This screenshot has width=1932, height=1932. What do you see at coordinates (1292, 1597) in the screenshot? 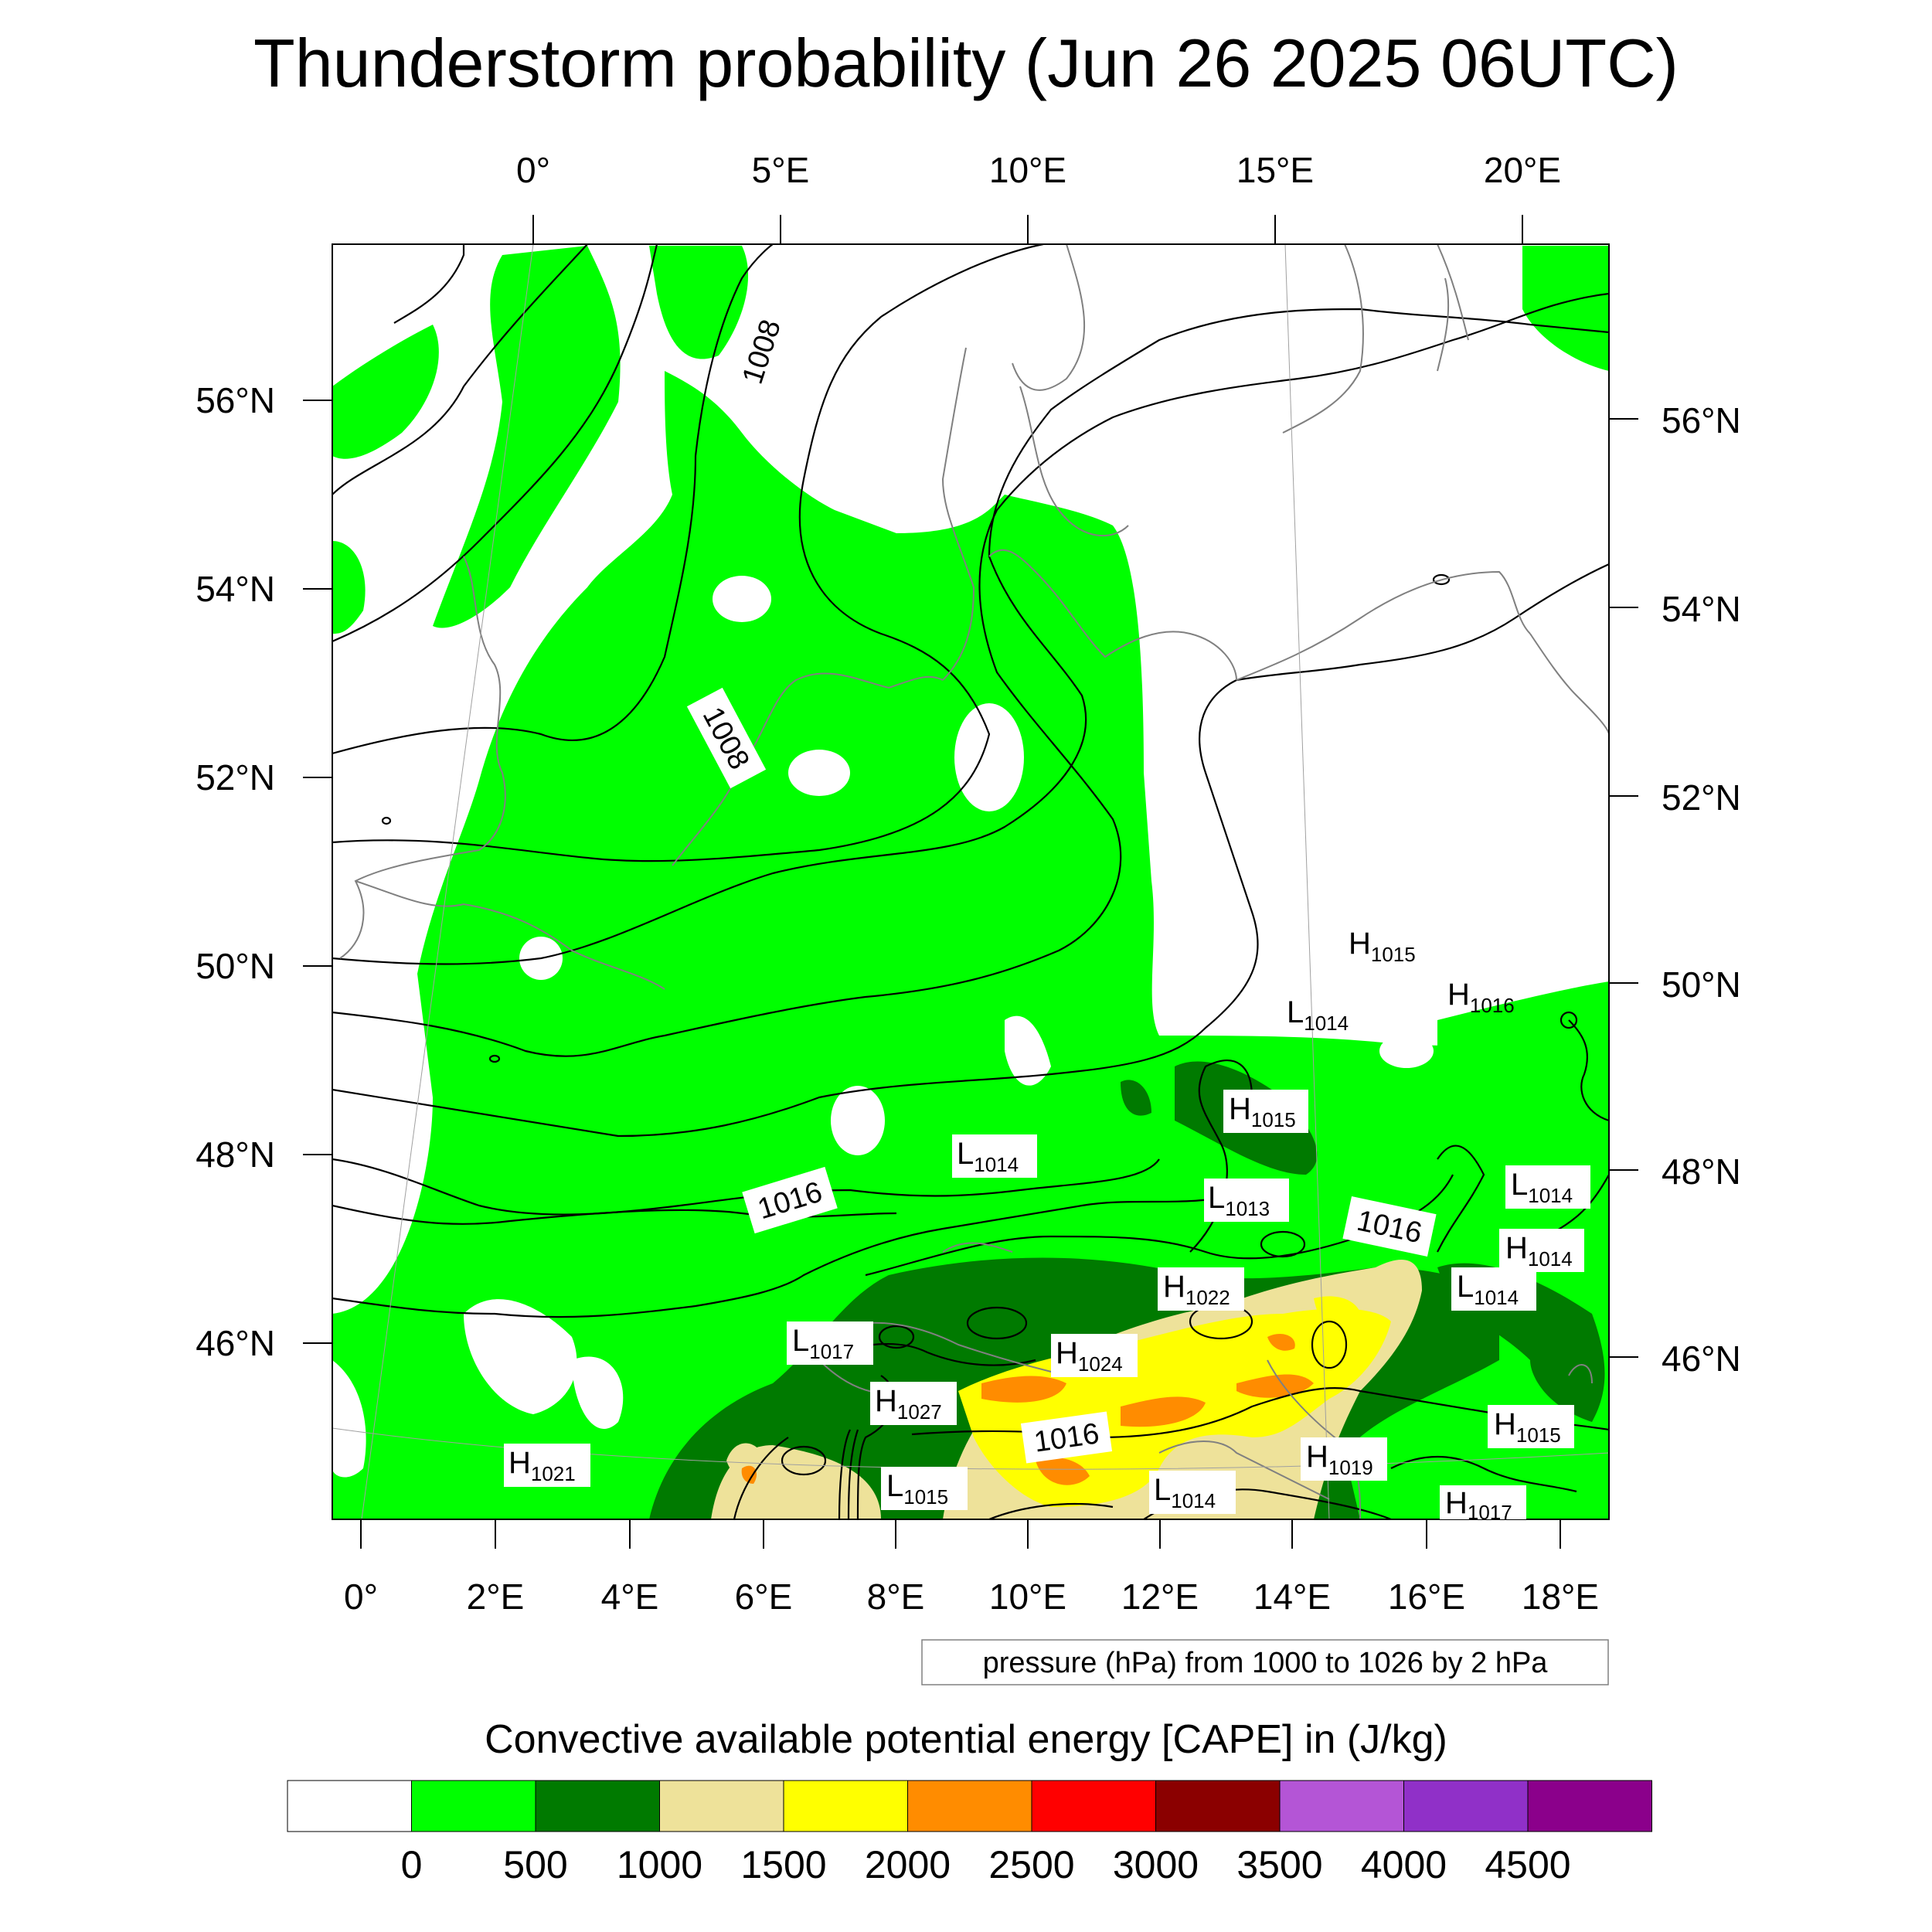
I see `bottom-lon-label: 14°E` at bounding box center [1292, 1597].